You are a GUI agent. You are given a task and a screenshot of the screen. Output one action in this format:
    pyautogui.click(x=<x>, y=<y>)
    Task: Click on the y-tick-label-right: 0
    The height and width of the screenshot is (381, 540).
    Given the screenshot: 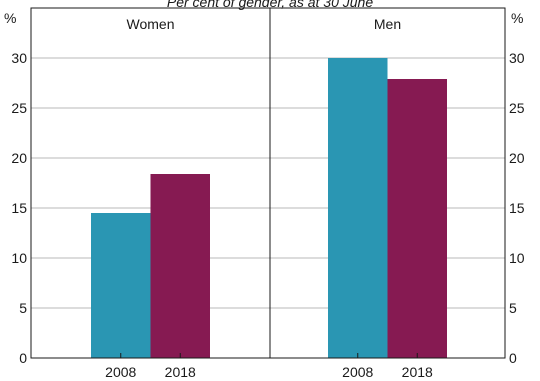 What is the action you would take?
    pyautogui.click(x=513, y=358)
    